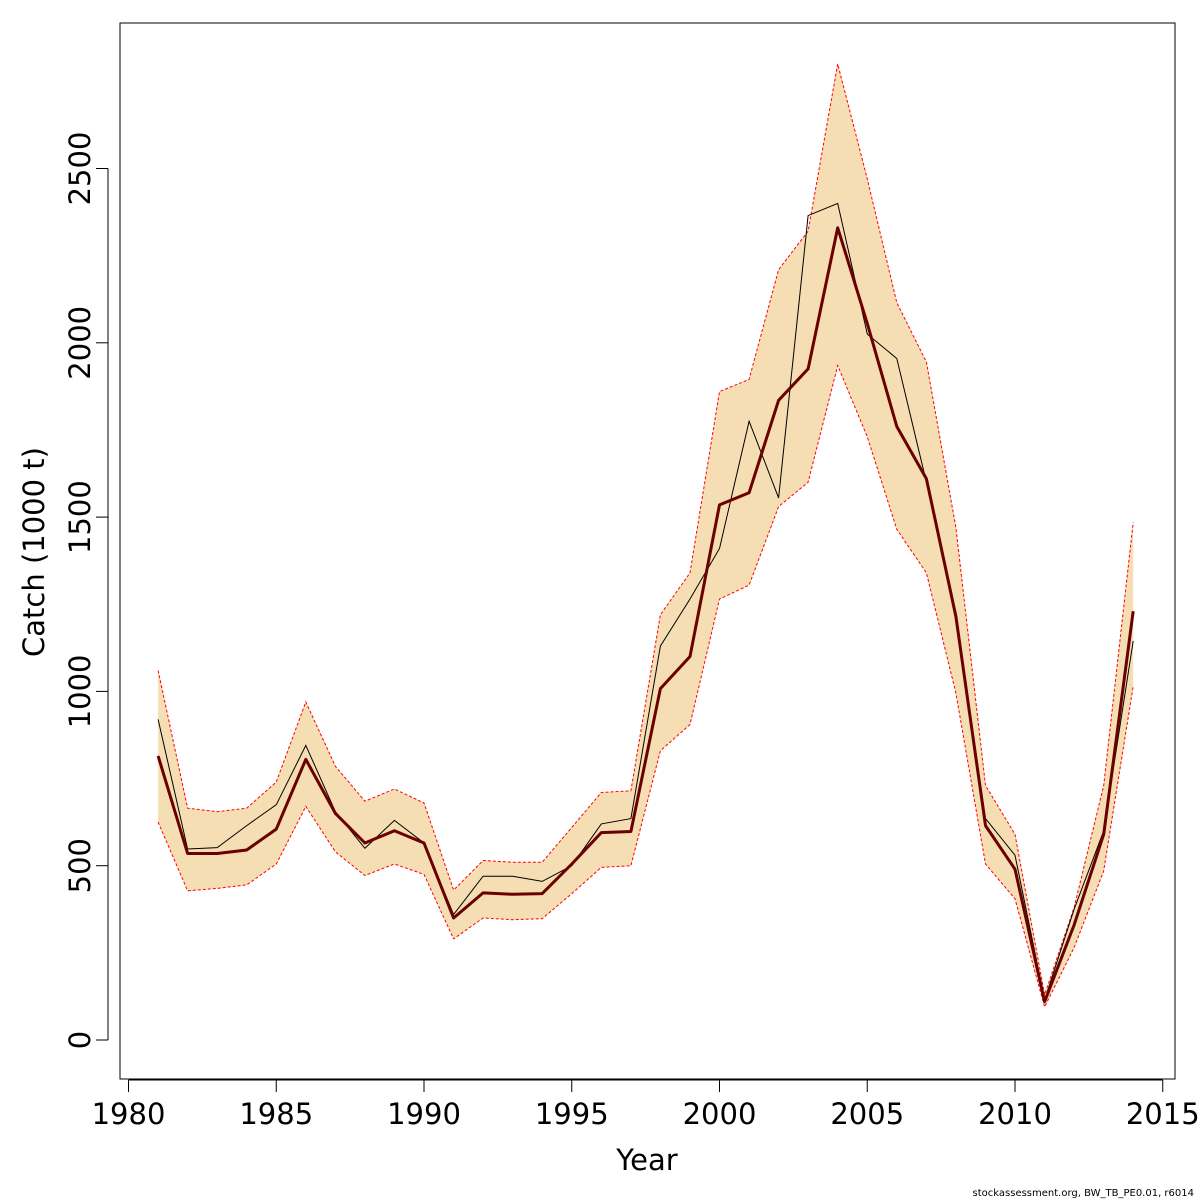 The width and height of the screenshot is (1200, 1200). I want to click on y-axis-title: Catch (1000 t), so click(34, 552).